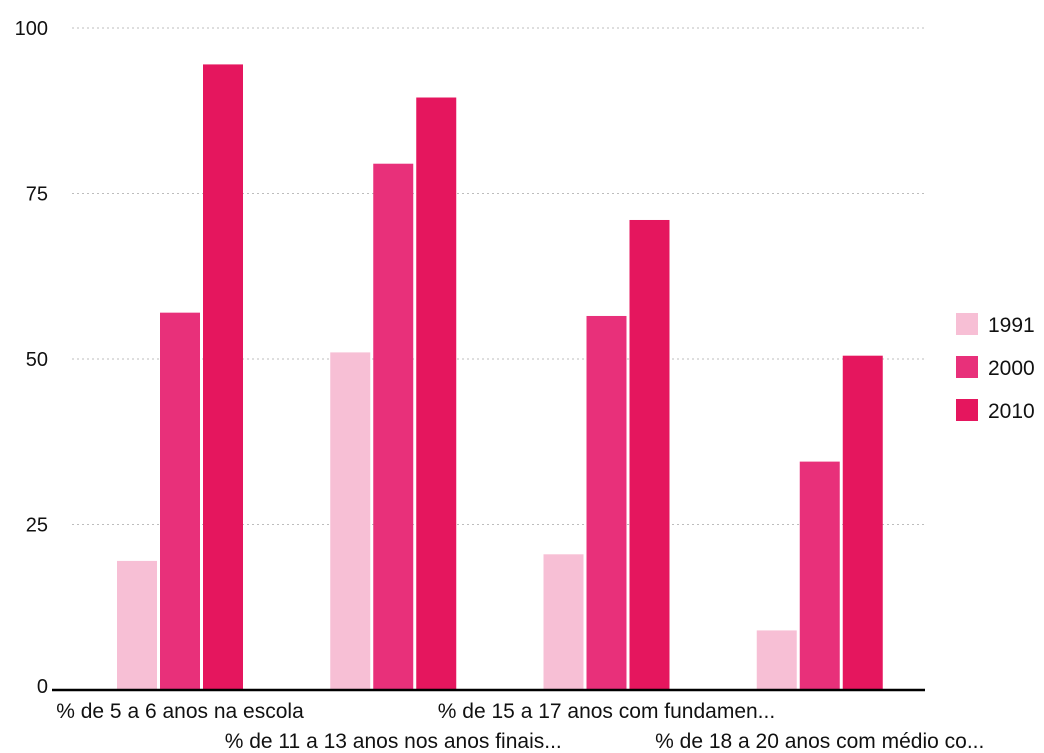 Image resolution: width=1044 pixels, height=753 pixels. Describe the element at coordinates (967, 410) in the screenshot. I see `legend-swatch-2010` at that location.